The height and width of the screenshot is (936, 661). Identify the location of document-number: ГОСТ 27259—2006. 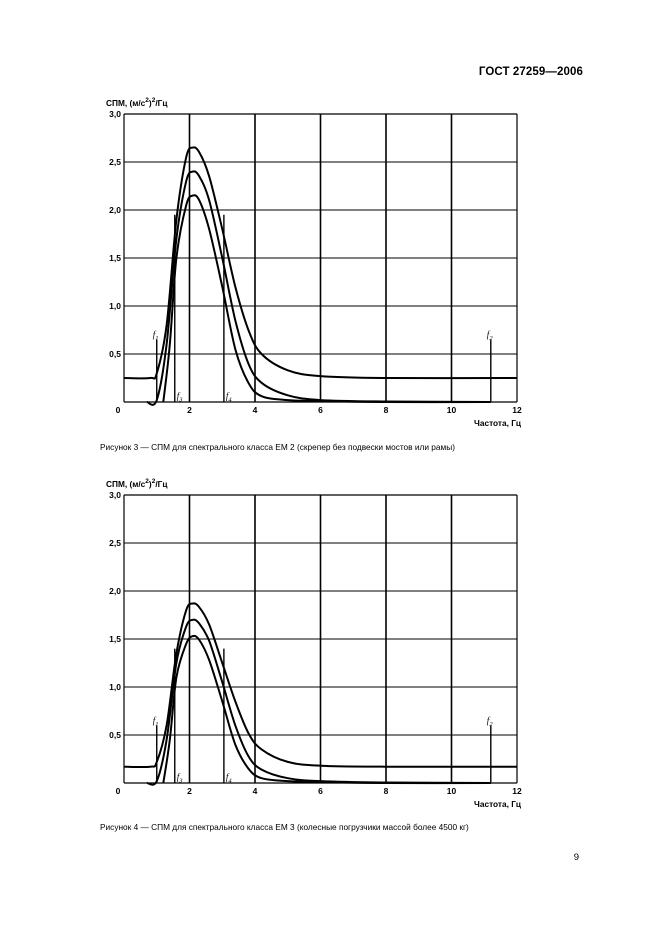
(530, 72).